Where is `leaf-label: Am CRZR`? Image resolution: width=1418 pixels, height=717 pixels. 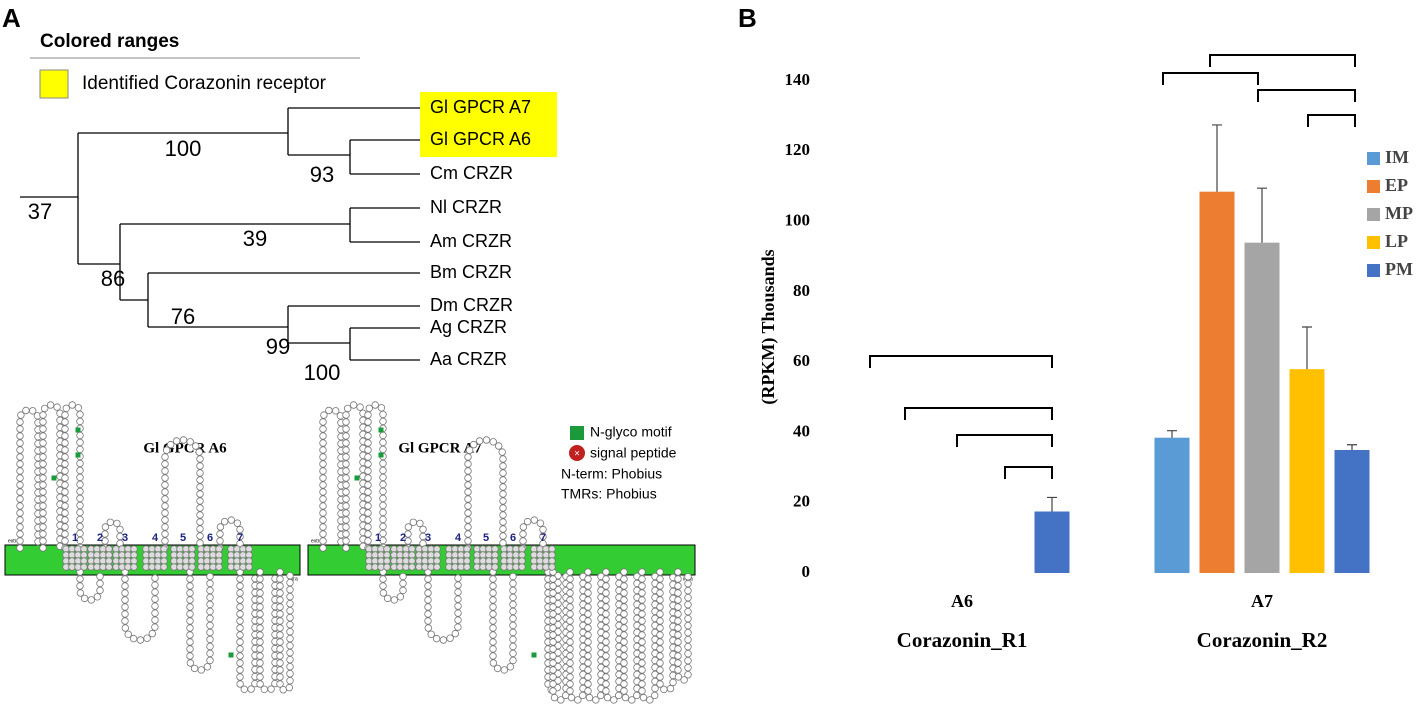 leaf-label: Am CRZR is located at coordinates (471, 241).